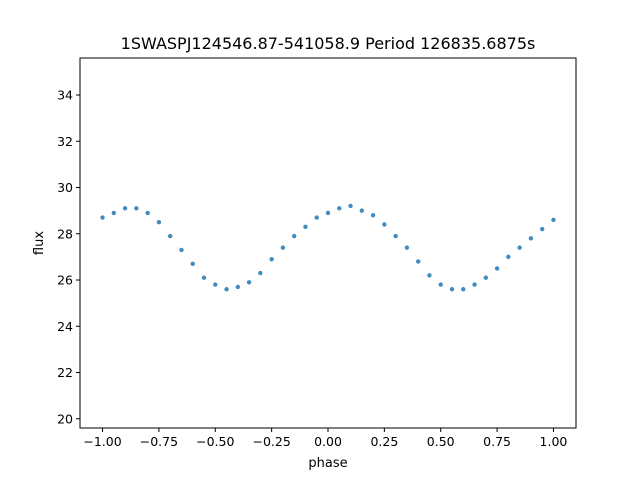  What do you see at coordinates (65, 95) in the screenshot?
I see `y-tick-label: 34` at bounding box center [65, 95].